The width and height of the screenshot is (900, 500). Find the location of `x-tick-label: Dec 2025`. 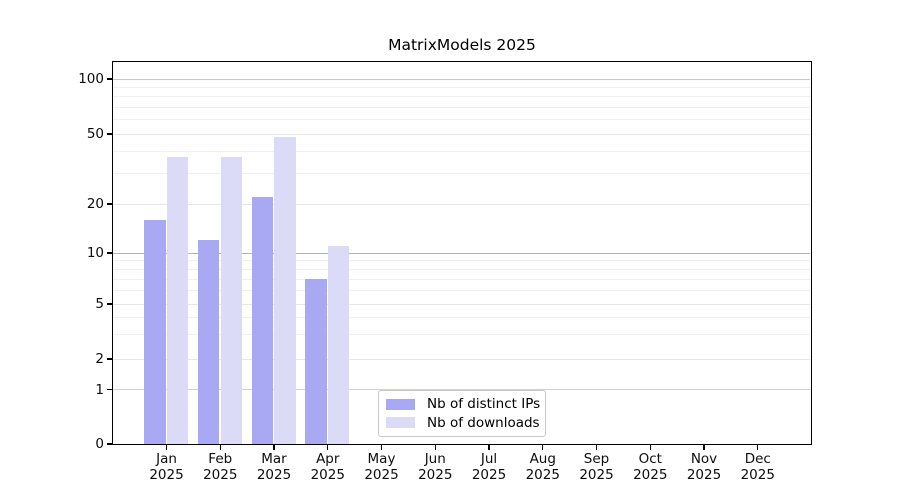

x-tick-label: Dec 2025 is located at coordinates (758, 467).